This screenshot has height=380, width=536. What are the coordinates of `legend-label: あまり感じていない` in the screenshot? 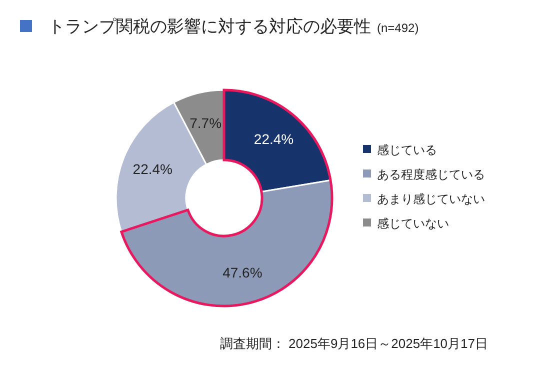 It's located at (431, 199).